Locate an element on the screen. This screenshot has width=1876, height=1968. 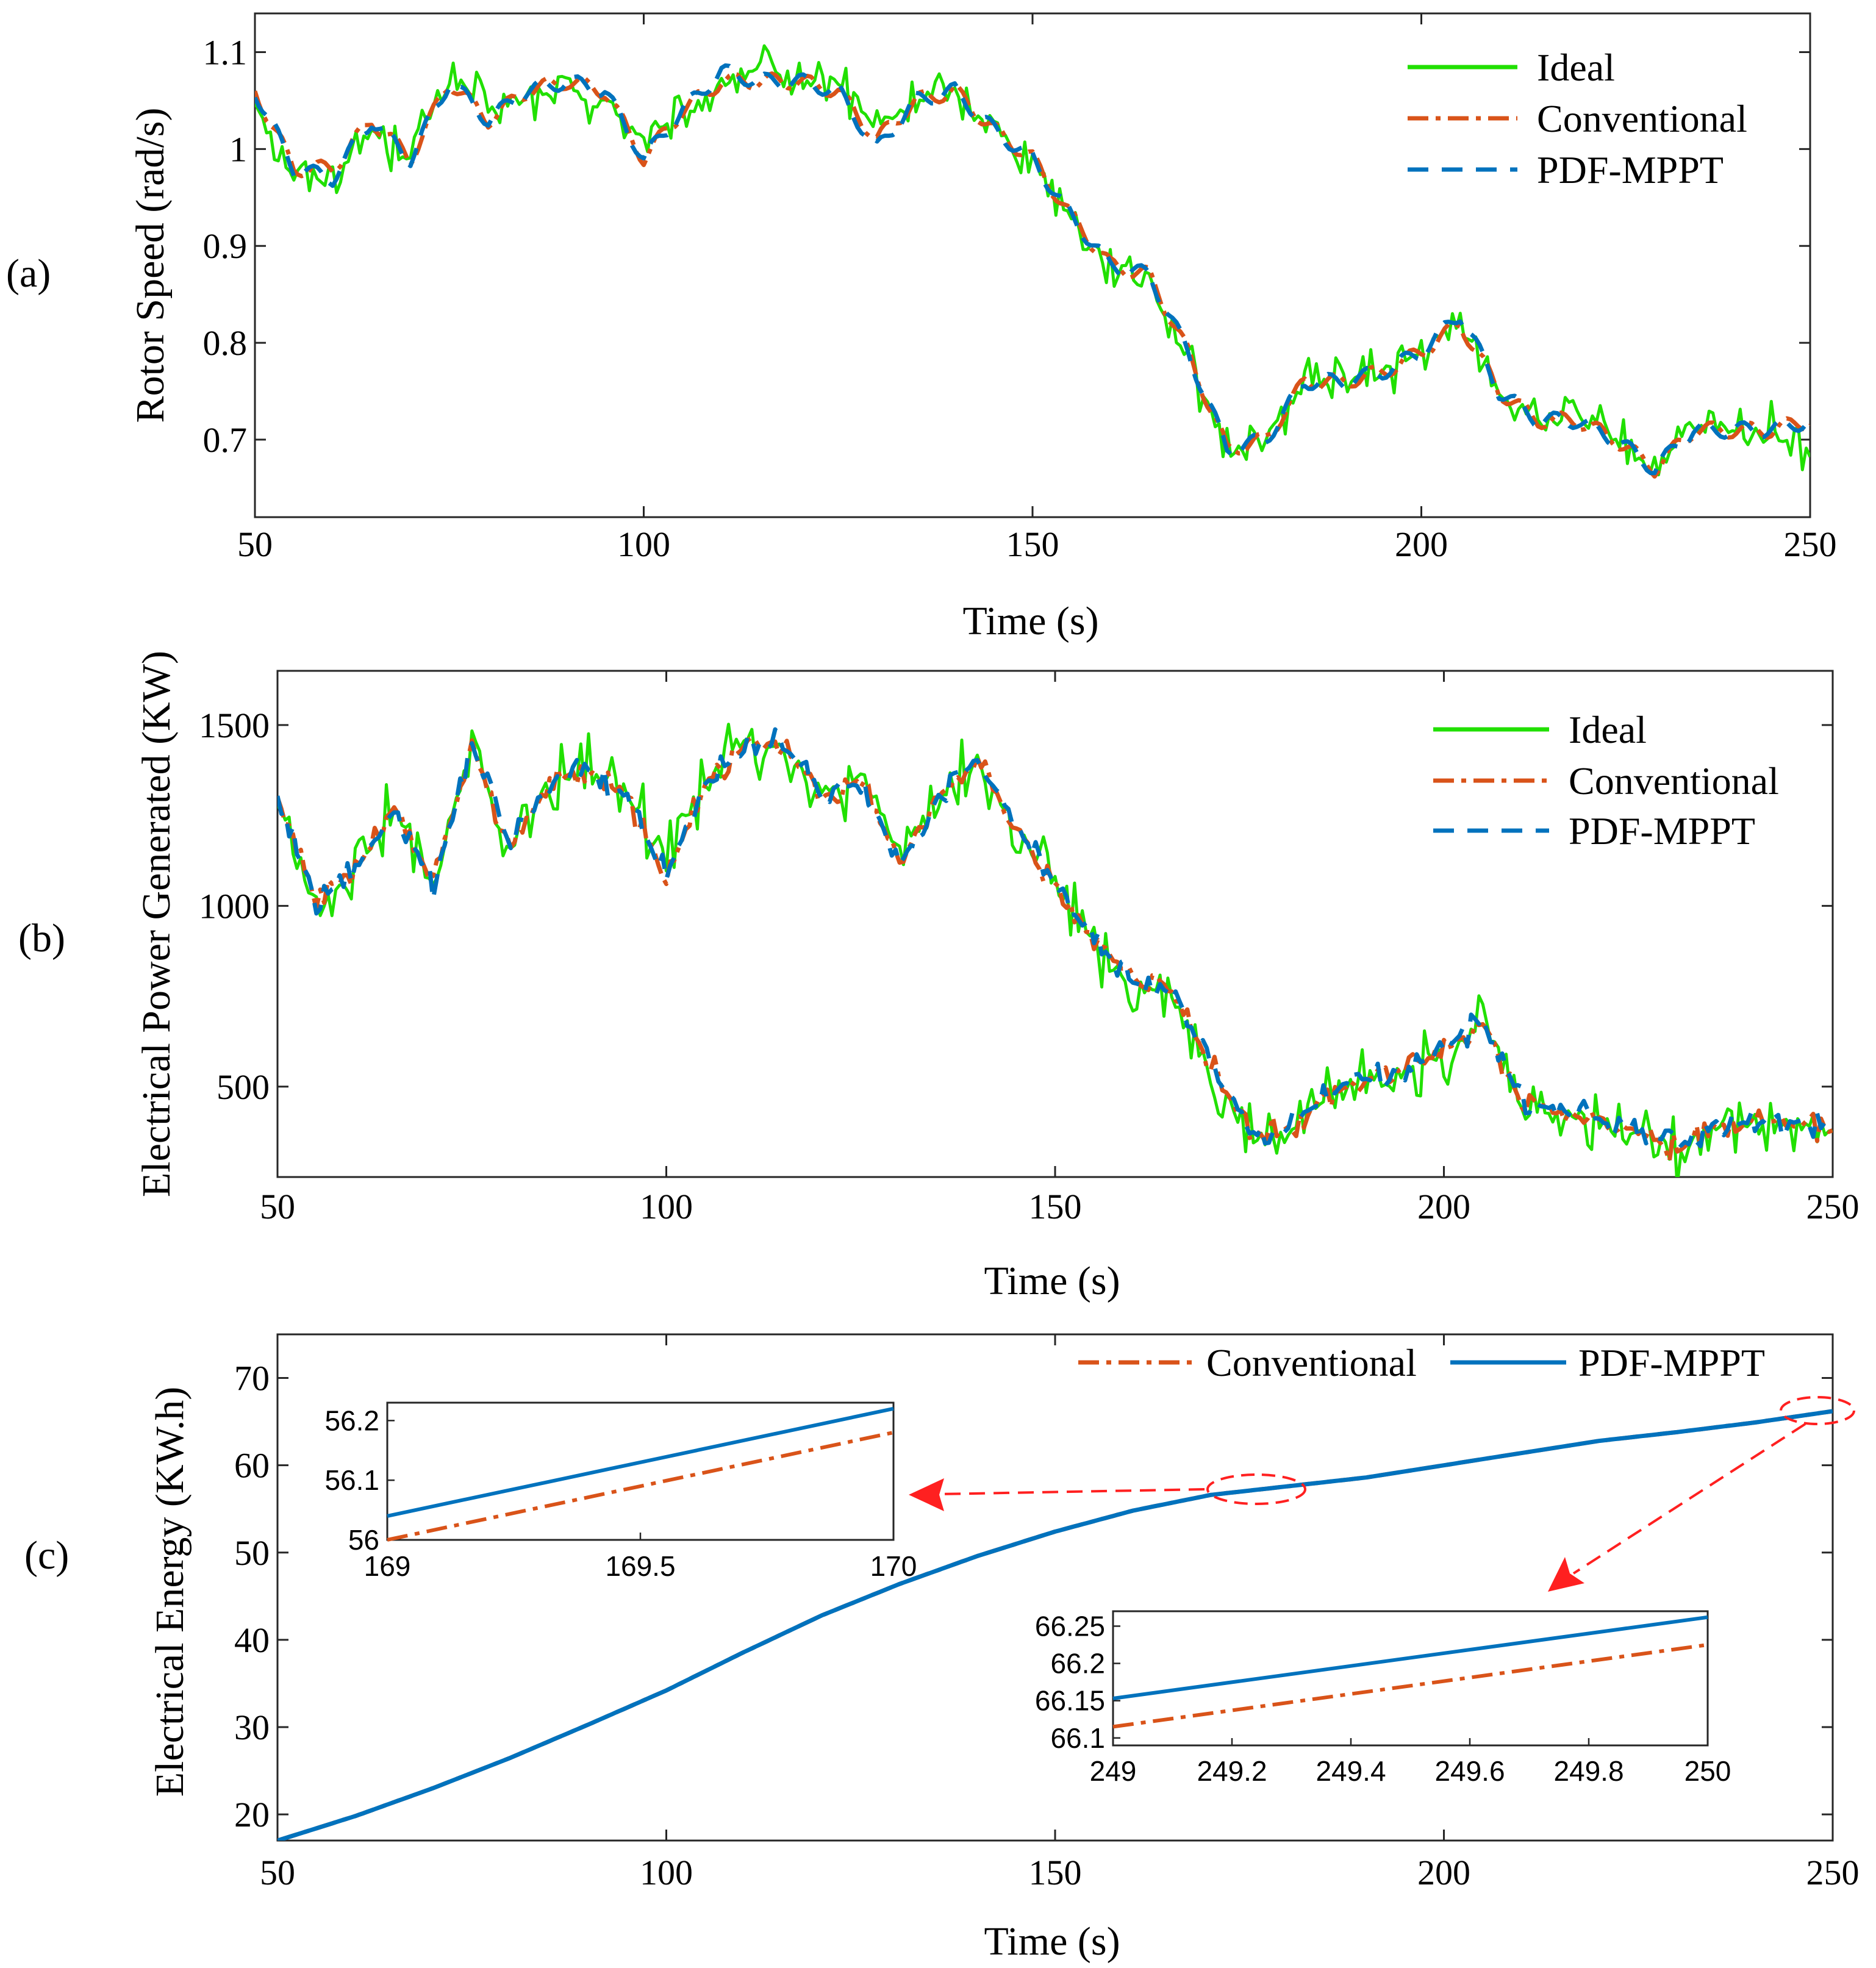
ytick-label: 0.7 is located at coordinates (225, 440).